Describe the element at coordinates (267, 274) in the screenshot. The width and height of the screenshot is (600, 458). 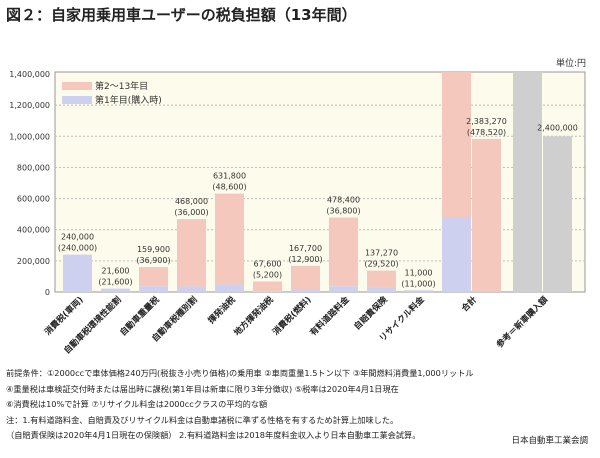
I see `data-sublabel: (5,200)` at that location.